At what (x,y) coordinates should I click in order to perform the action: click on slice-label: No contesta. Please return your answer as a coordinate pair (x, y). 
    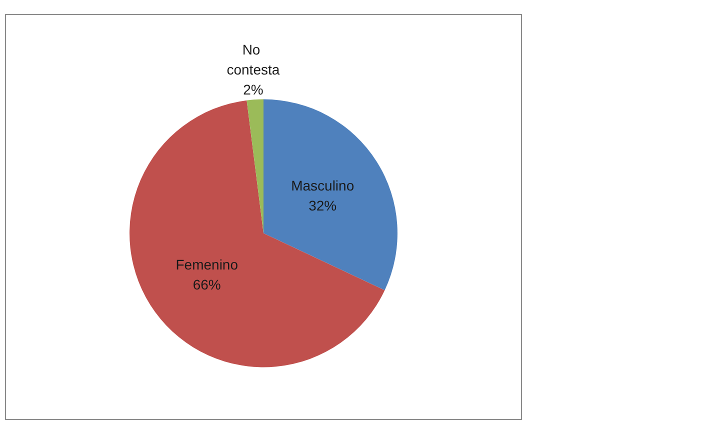
    Looking at the image, I should click on (253, 60).